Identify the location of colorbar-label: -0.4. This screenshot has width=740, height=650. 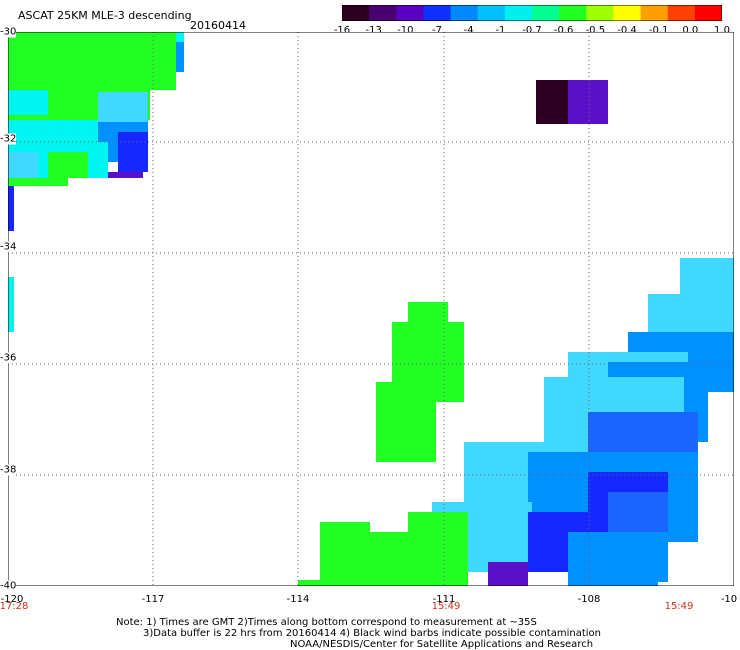
(627, 30).